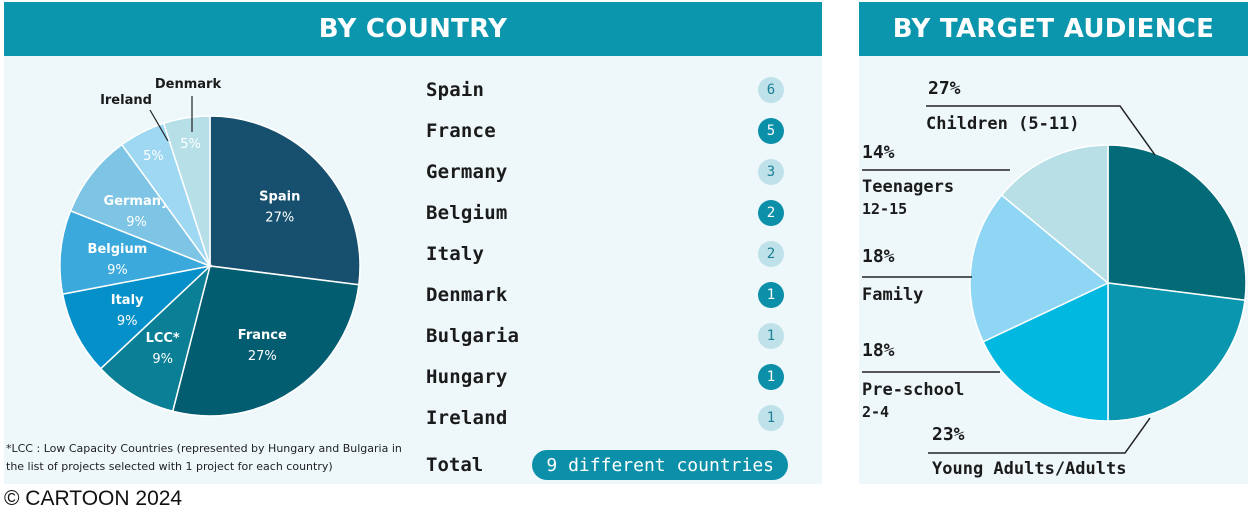 The image size is (1250, 522). Describe the element at coordinates (878, 256) in the screenshot. I see `audience-family-pct: 18%` at that location.